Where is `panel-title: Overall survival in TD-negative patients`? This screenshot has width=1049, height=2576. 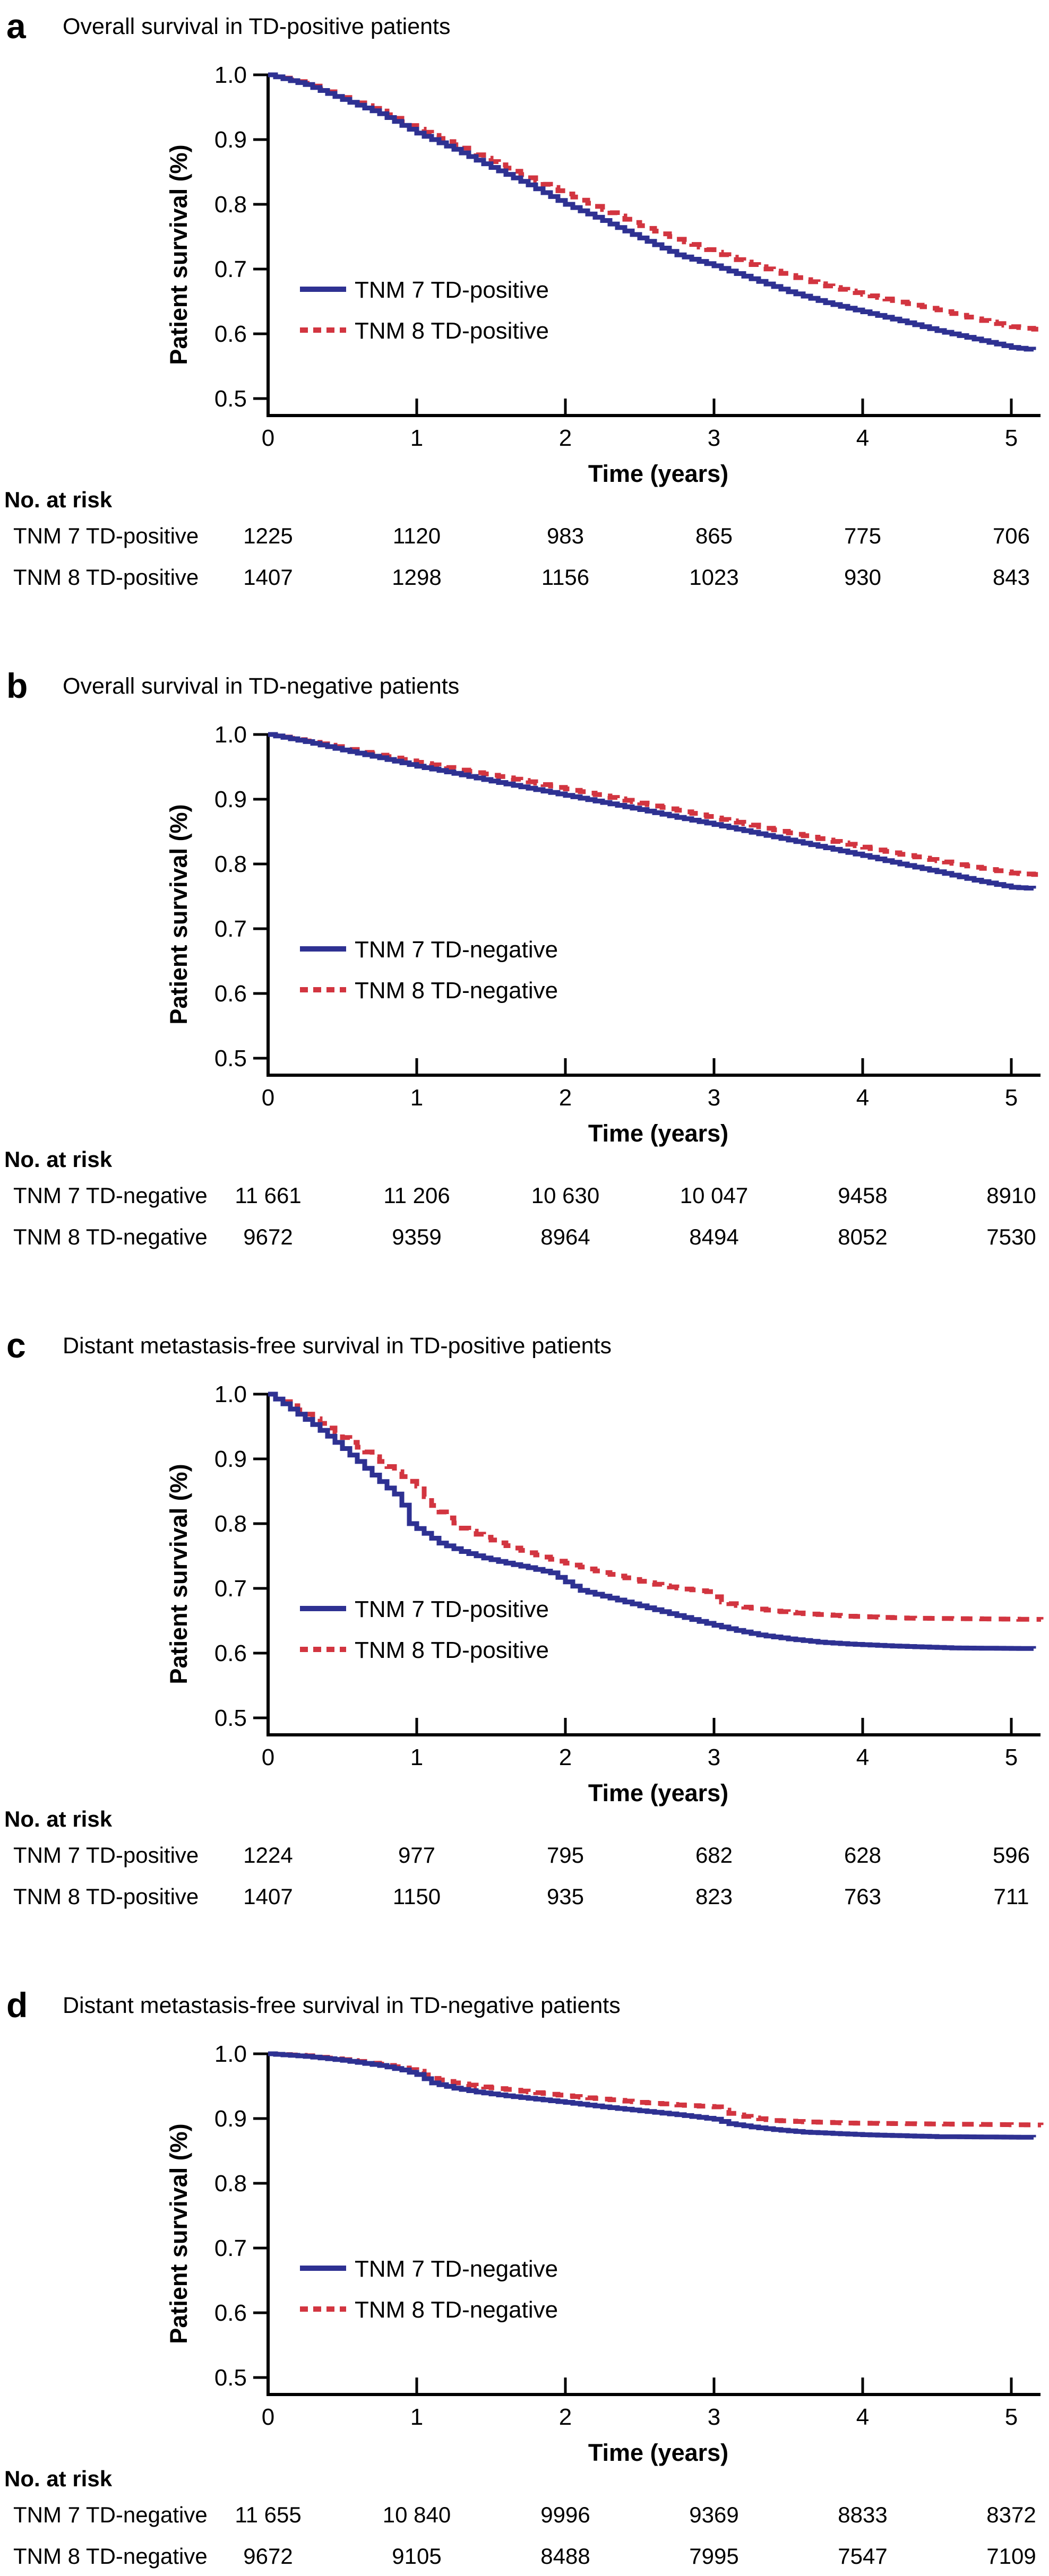
panel-title: Overall survival in TD-negative patients is located at coordinates (261, 686).